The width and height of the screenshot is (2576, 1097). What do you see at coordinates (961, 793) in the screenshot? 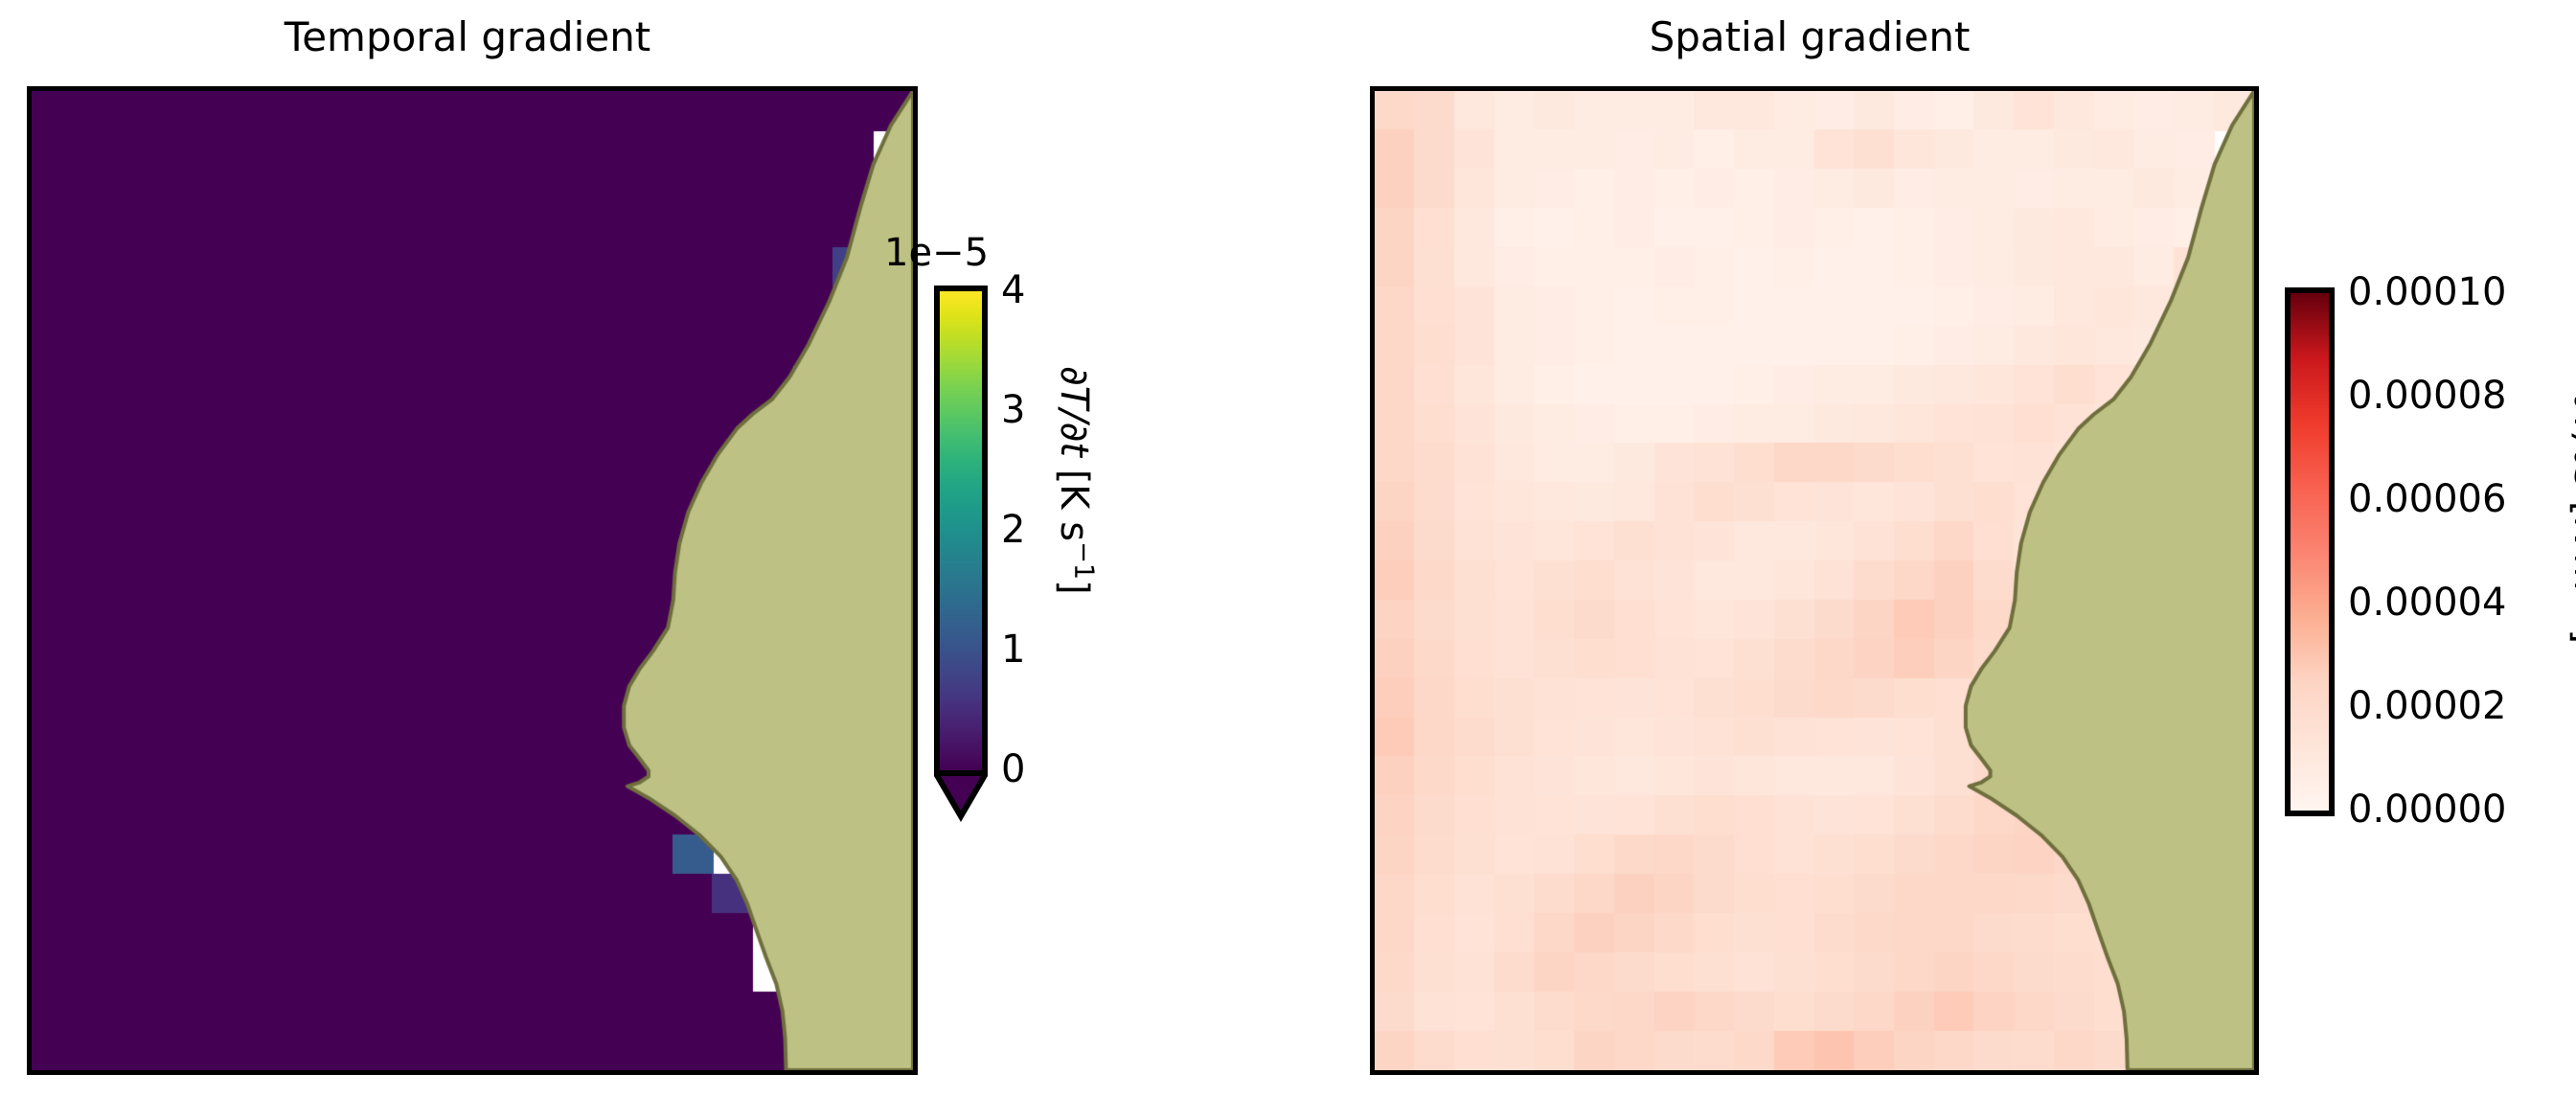
I see `colorbar-extend-min-arrow-fill` at bounding box center [961, 793].